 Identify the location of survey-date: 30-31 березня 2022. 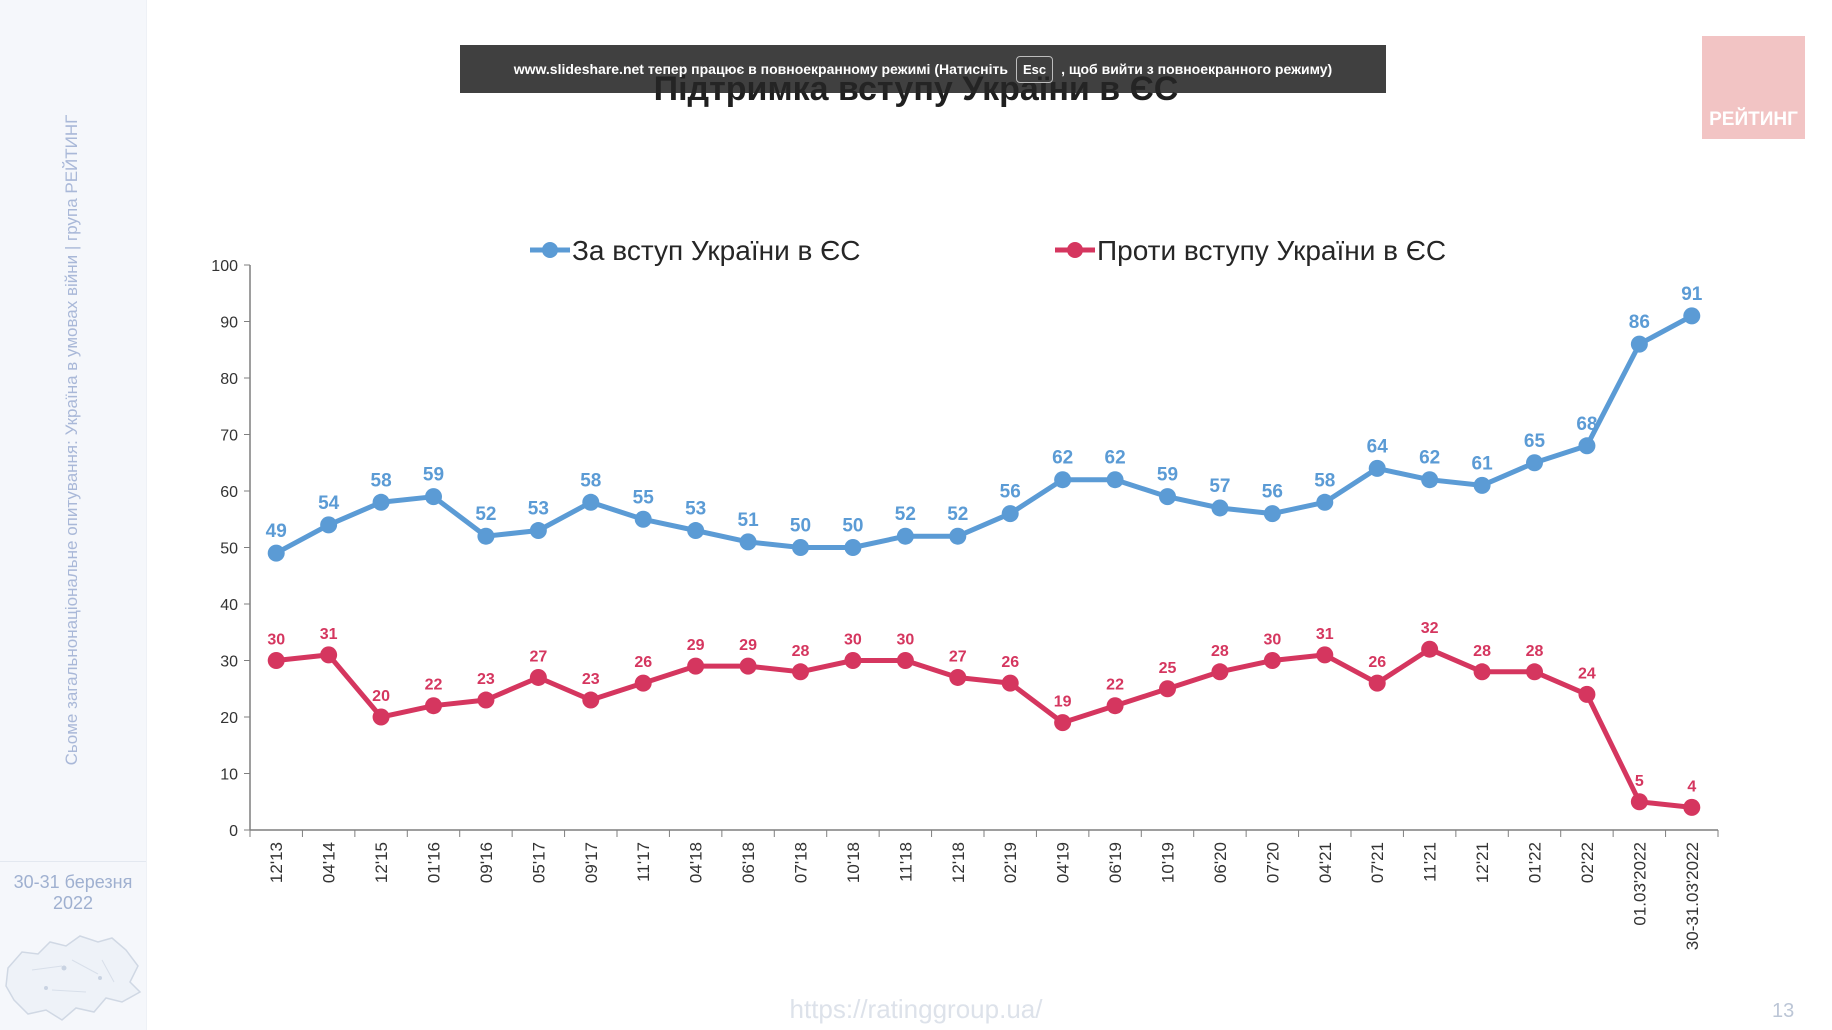
(73, 893).